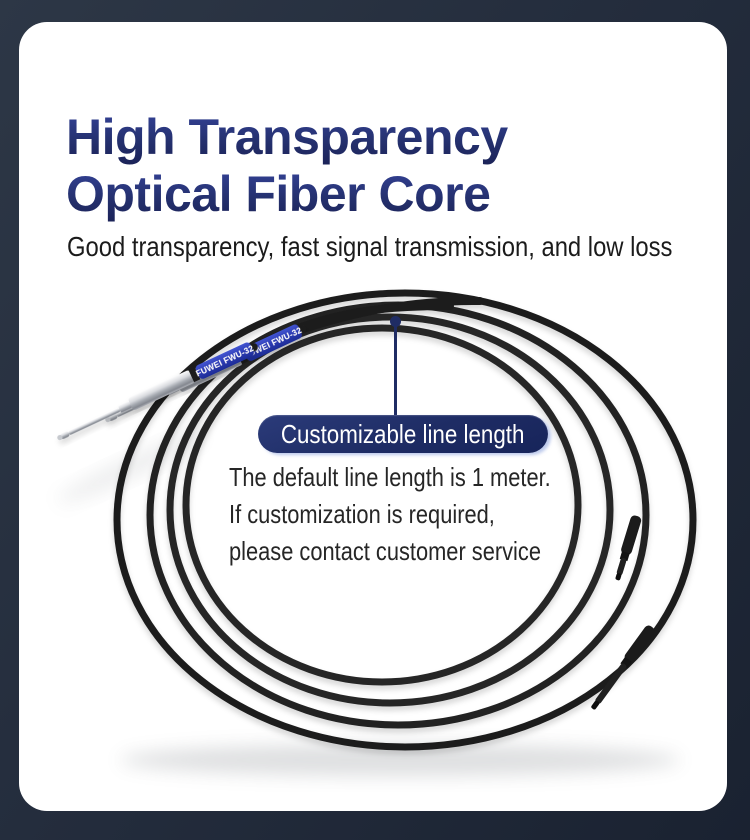 Image resolution: width=750 pixels, height=840 pixels. What do you see at coordinates (287, 194) in the screenshot?
I see `title-line-2: Optical Fiber Core` at bounding box center [287, 194].